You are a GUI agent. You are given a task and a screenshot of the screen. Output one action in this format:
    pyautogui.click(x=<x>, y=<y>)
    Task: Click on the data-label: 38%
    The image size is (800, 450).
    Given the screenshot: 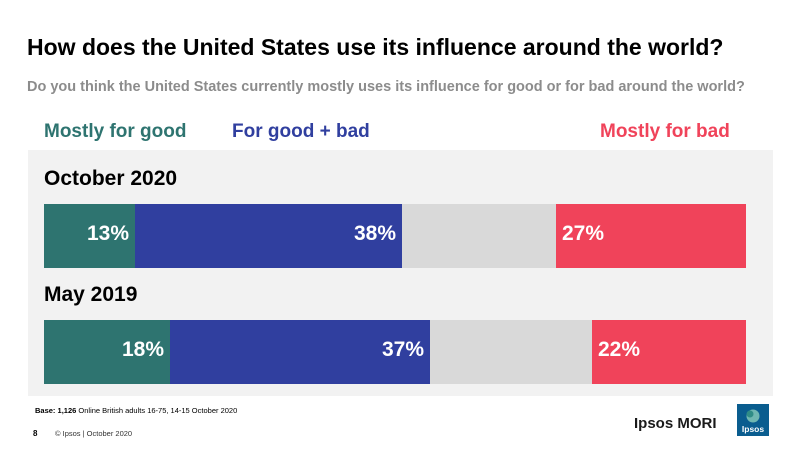 What is the action you would take?
    pyautogui.click(x=374, y=233)
    